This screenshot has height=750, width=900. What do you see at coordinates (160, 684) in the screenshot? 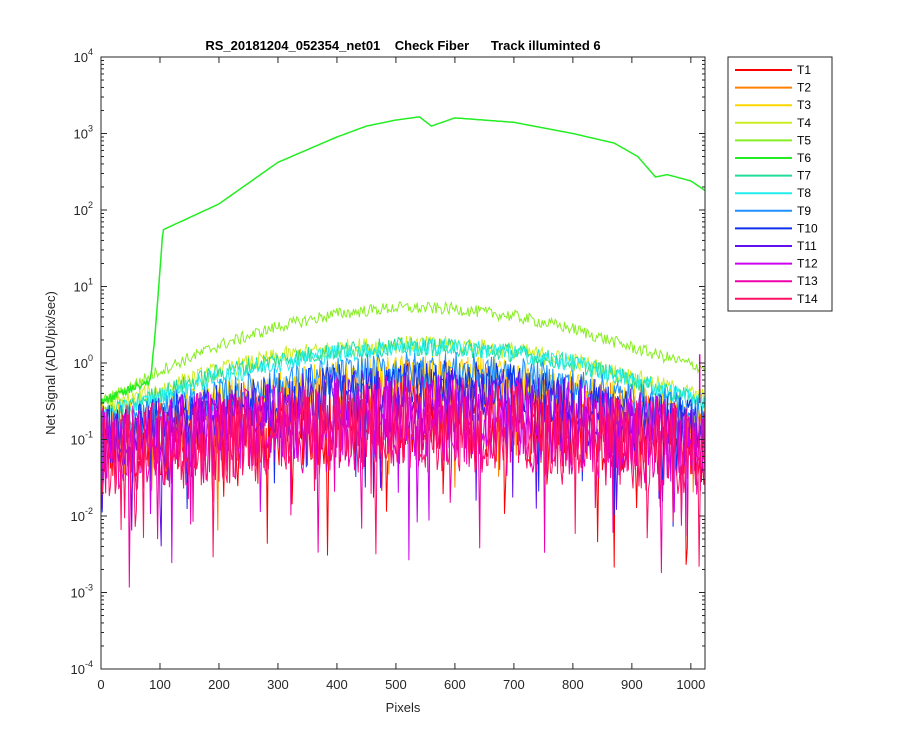
I see `x-tick-label: 100` at bounding box center [160, 684].